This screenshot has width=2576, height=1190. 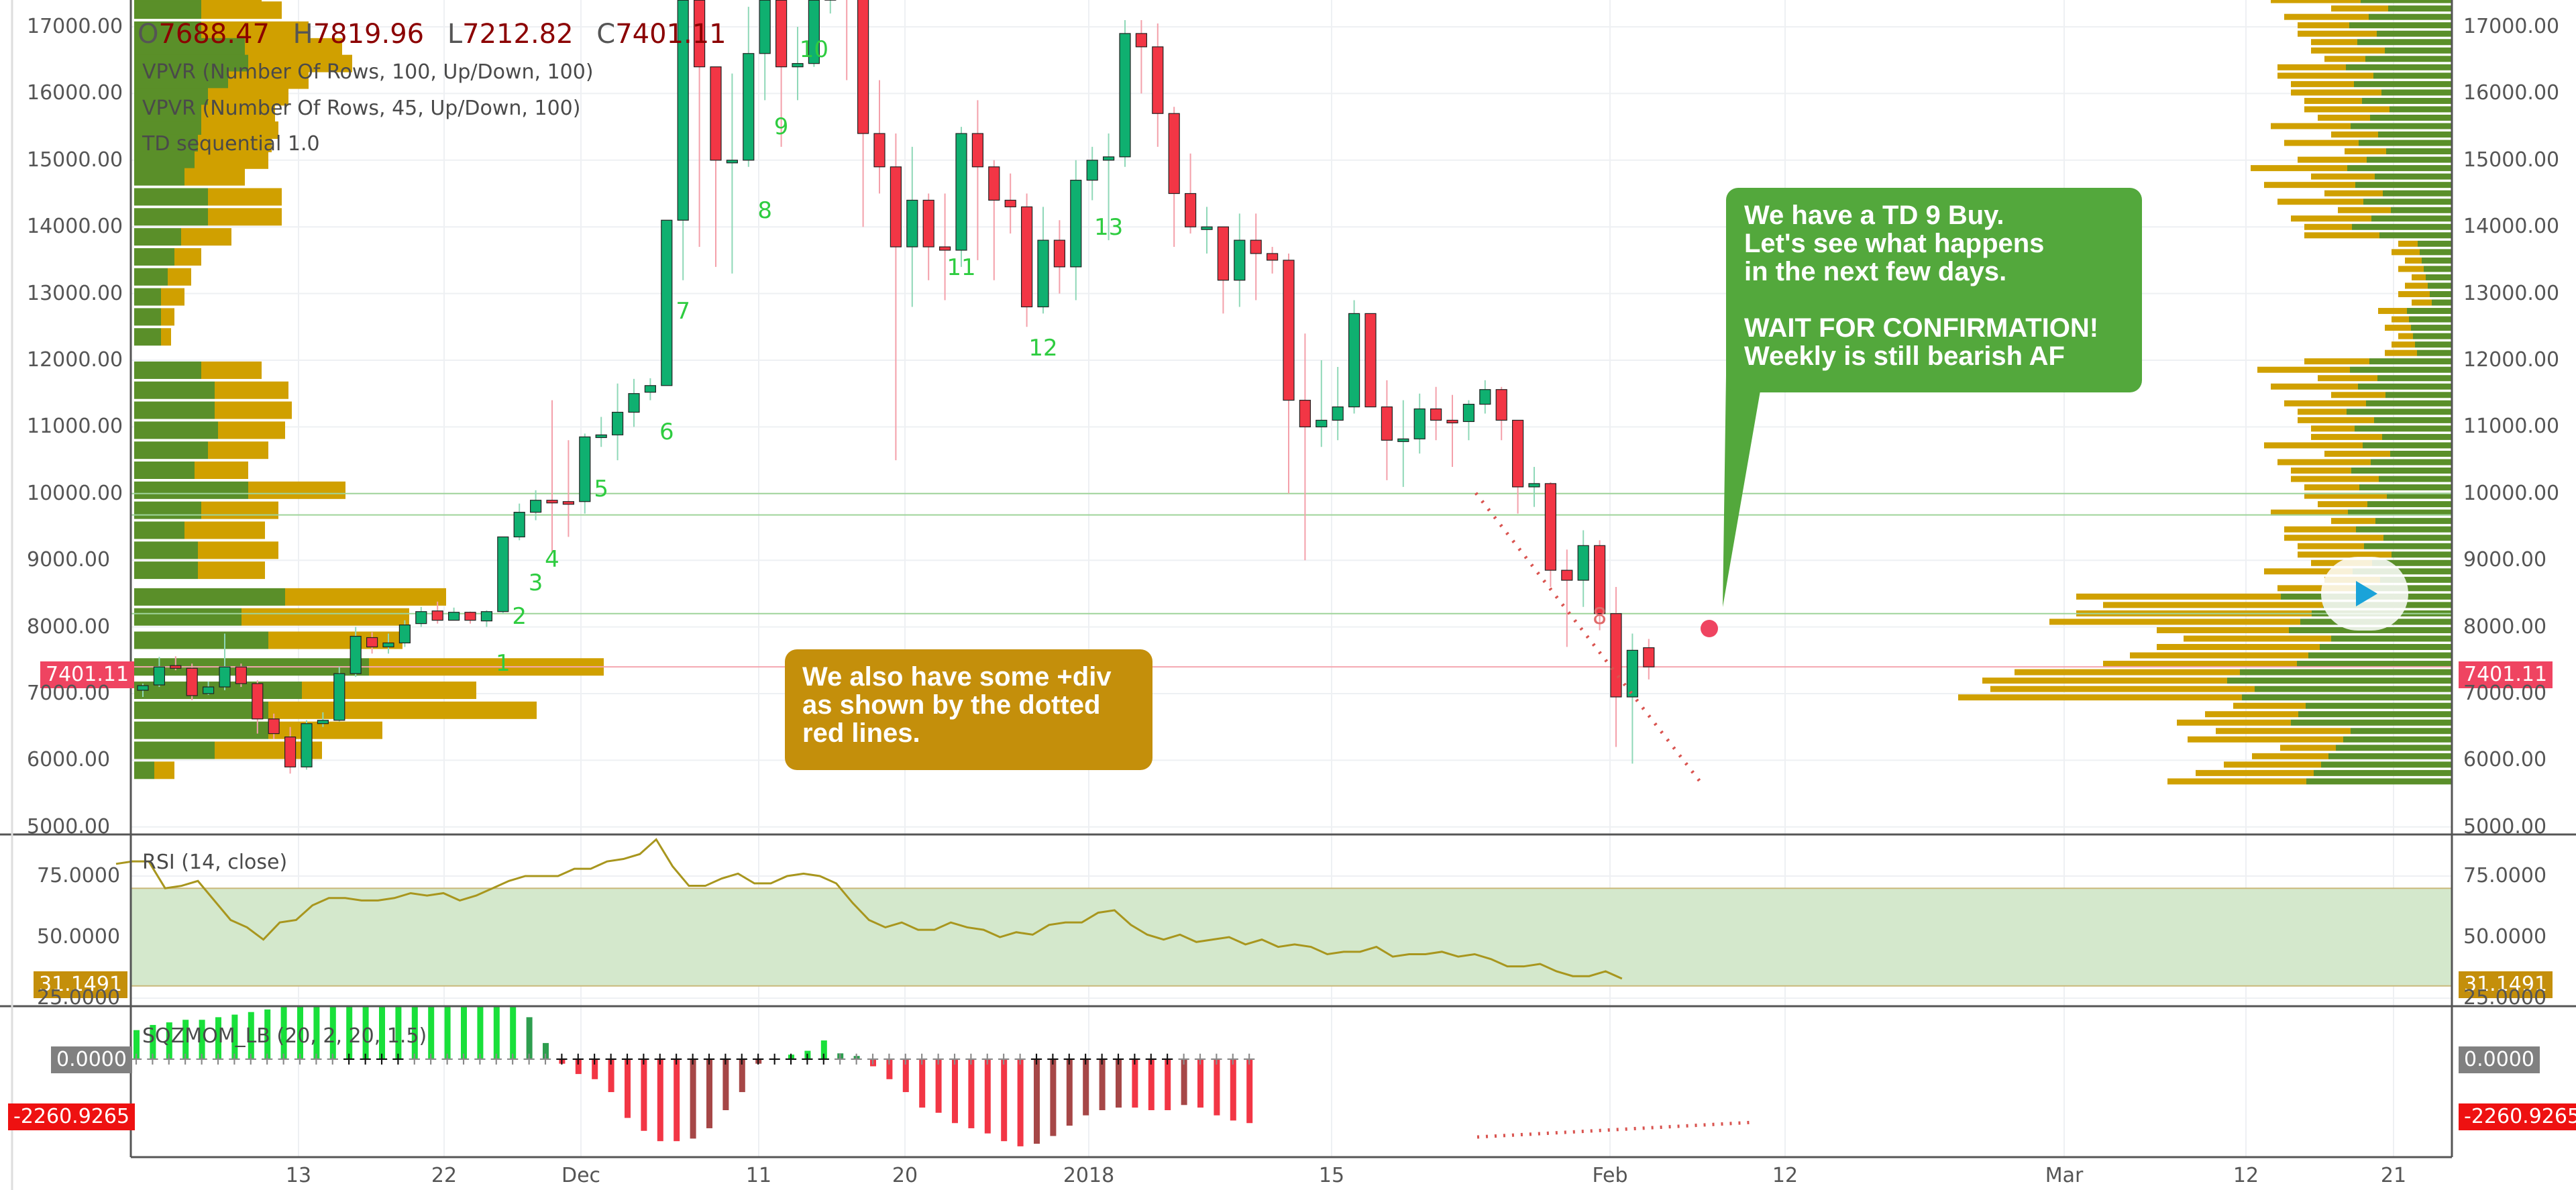 What do you see at coordinates (518, 34) in the screenshot?
I see `low-value: 7212.82` at bounding box center [518, 34].